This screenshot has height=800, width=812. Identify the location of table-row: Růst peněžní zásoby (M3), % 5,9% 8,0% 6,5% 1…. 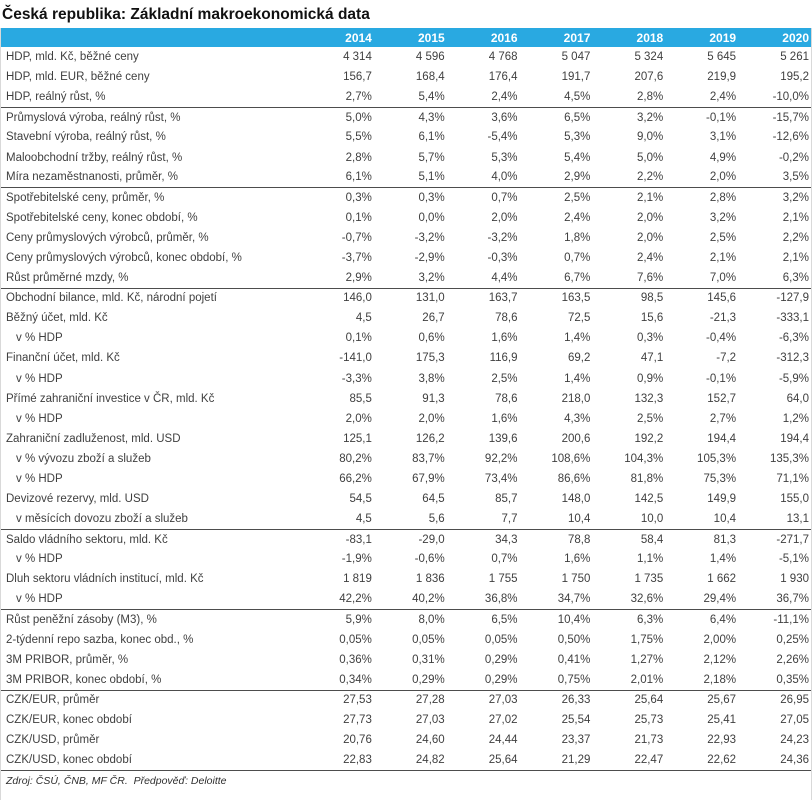
(406, 619).